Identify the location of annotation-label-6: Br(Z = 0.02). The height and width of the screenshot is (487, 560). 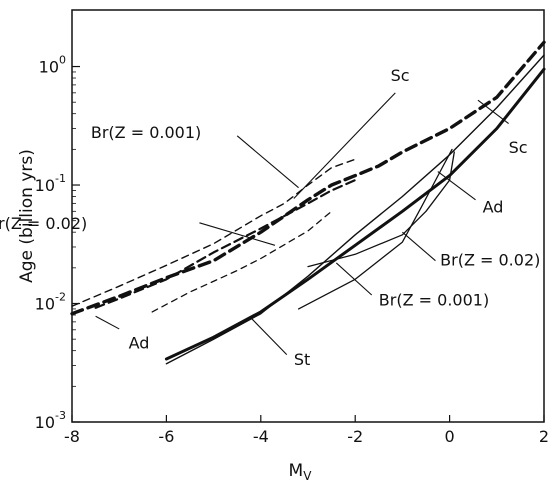
(490, 260).